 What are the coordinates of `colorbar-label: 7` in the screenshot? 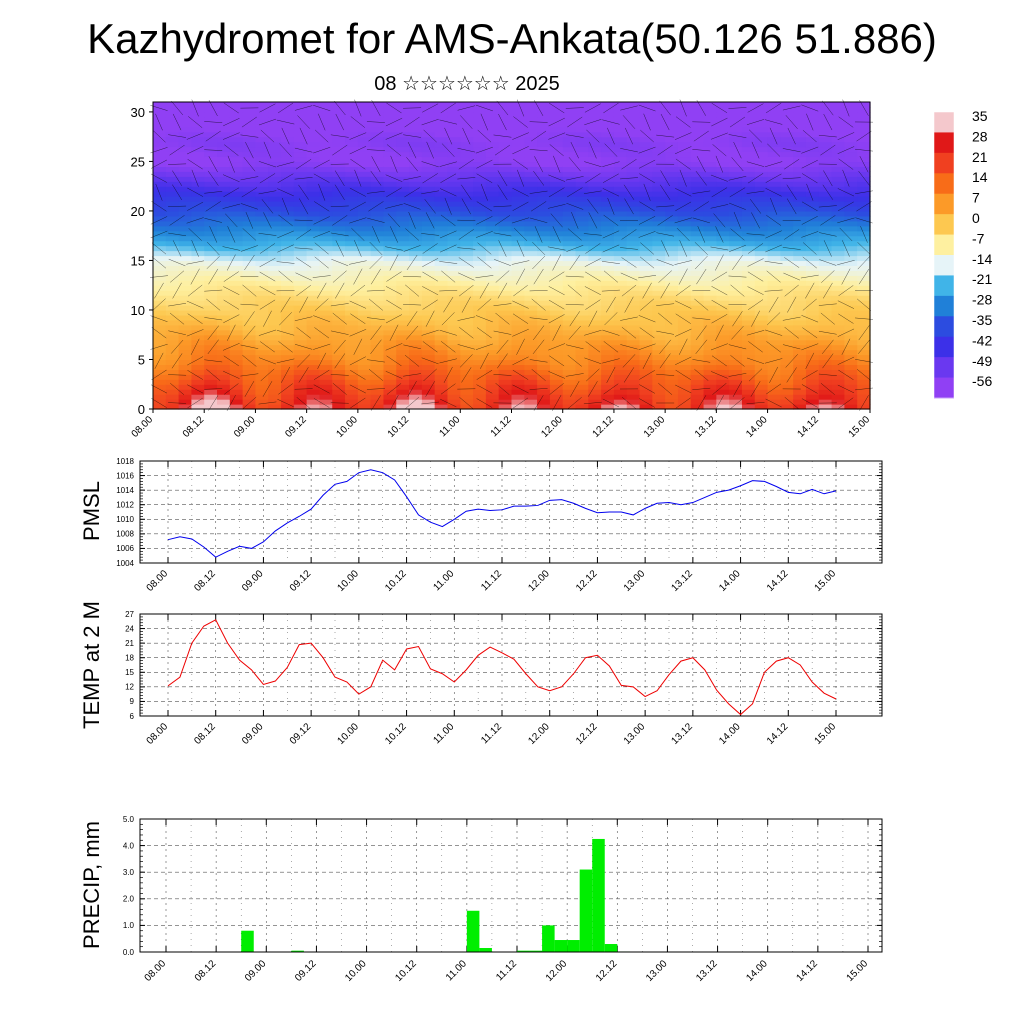 It's located at (976, 198).